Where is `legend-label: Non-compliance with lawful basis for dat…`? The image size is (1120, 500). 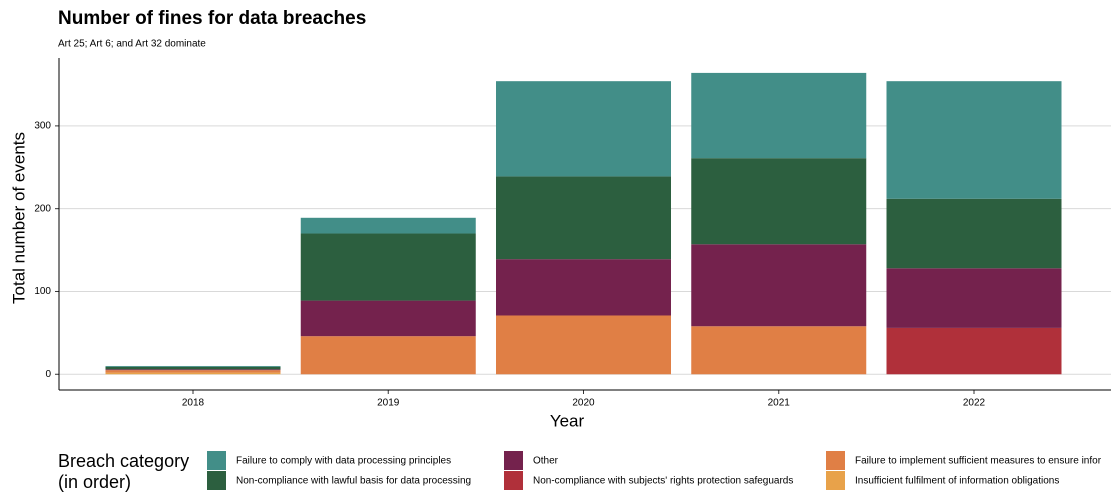 legend-label: Non-compliance with lawful basis for dat… is located at coordinates (353, 481).